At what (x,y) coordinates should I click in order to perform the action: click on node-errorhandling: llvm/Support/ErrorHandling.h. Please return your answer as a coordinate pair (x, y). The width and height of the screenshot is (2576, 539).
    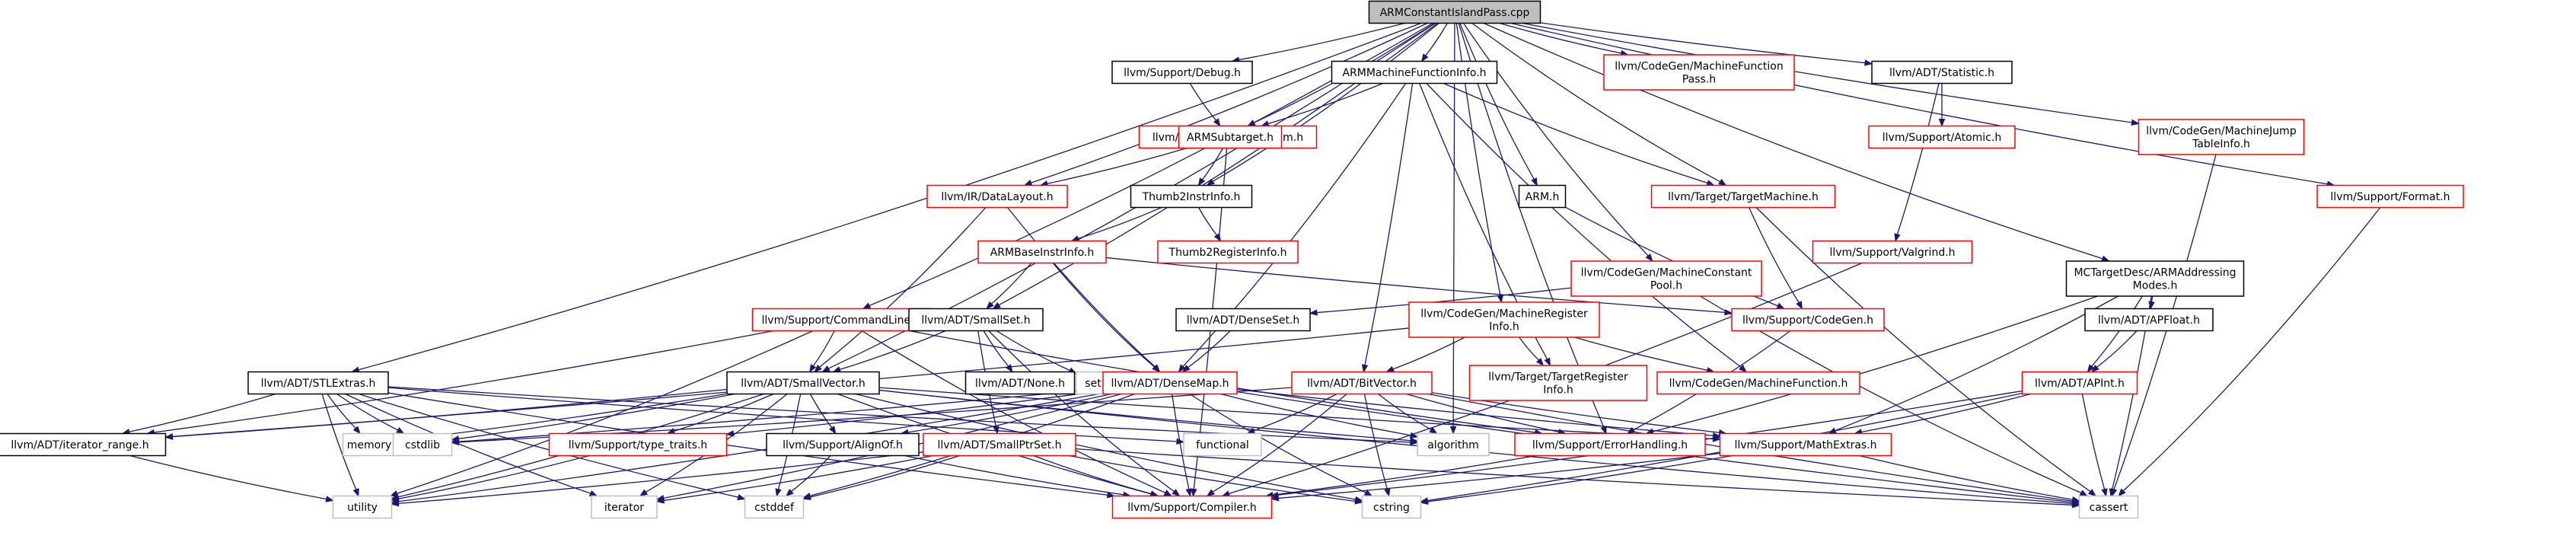
    Looking at the image, I should click on (1610, 444).